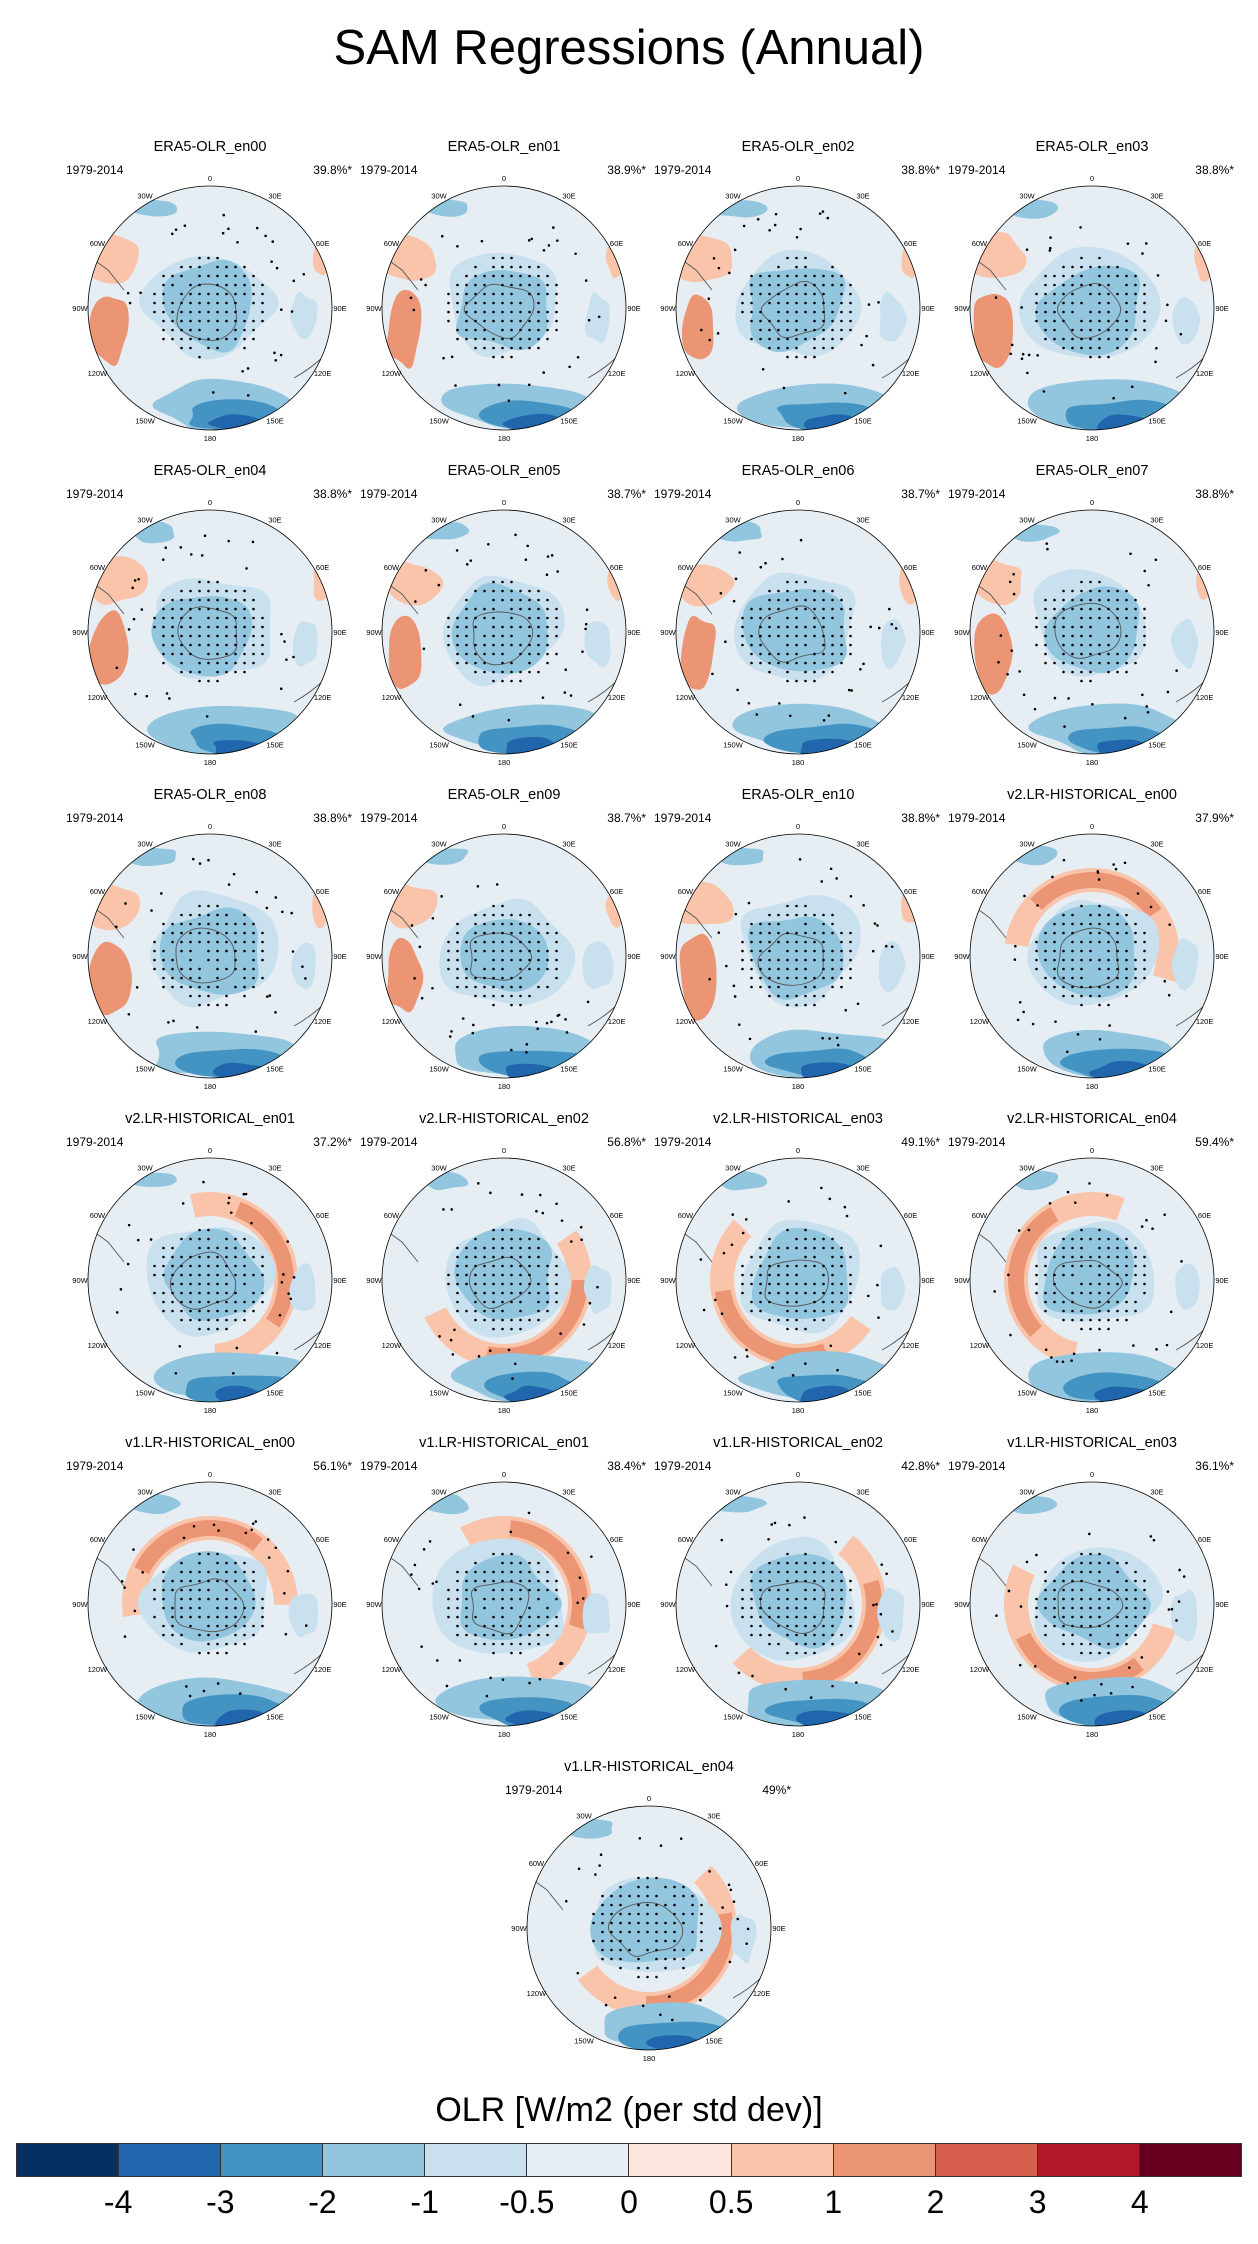 This screenshot has height=2244, width=1258. Describe the element at coordinates (1092, 1443) in the screenshot. I see `panel-title: v1.LR-HISTORICAL_en03` at that location.